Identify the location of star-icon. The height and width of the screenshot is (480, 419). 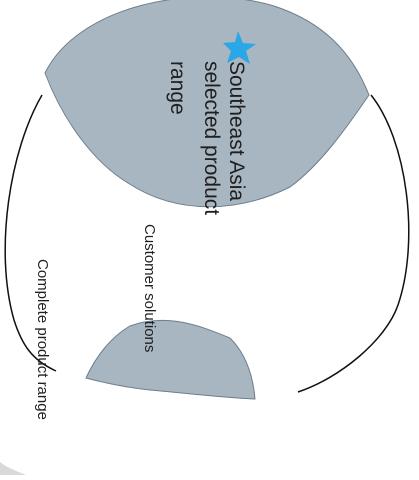
(239, 47).